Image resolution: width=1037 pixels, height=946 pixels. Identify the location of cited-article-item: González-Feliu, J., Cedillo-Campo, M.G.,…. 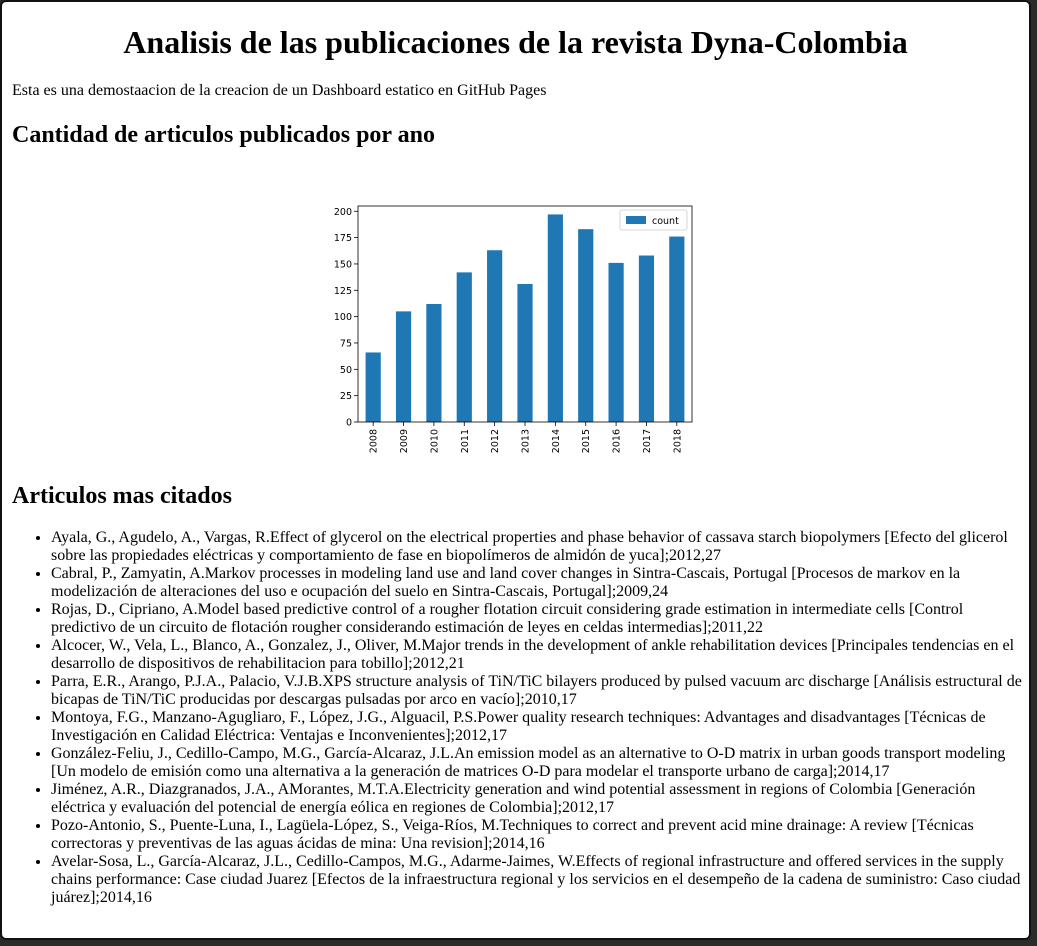
(539, 763).